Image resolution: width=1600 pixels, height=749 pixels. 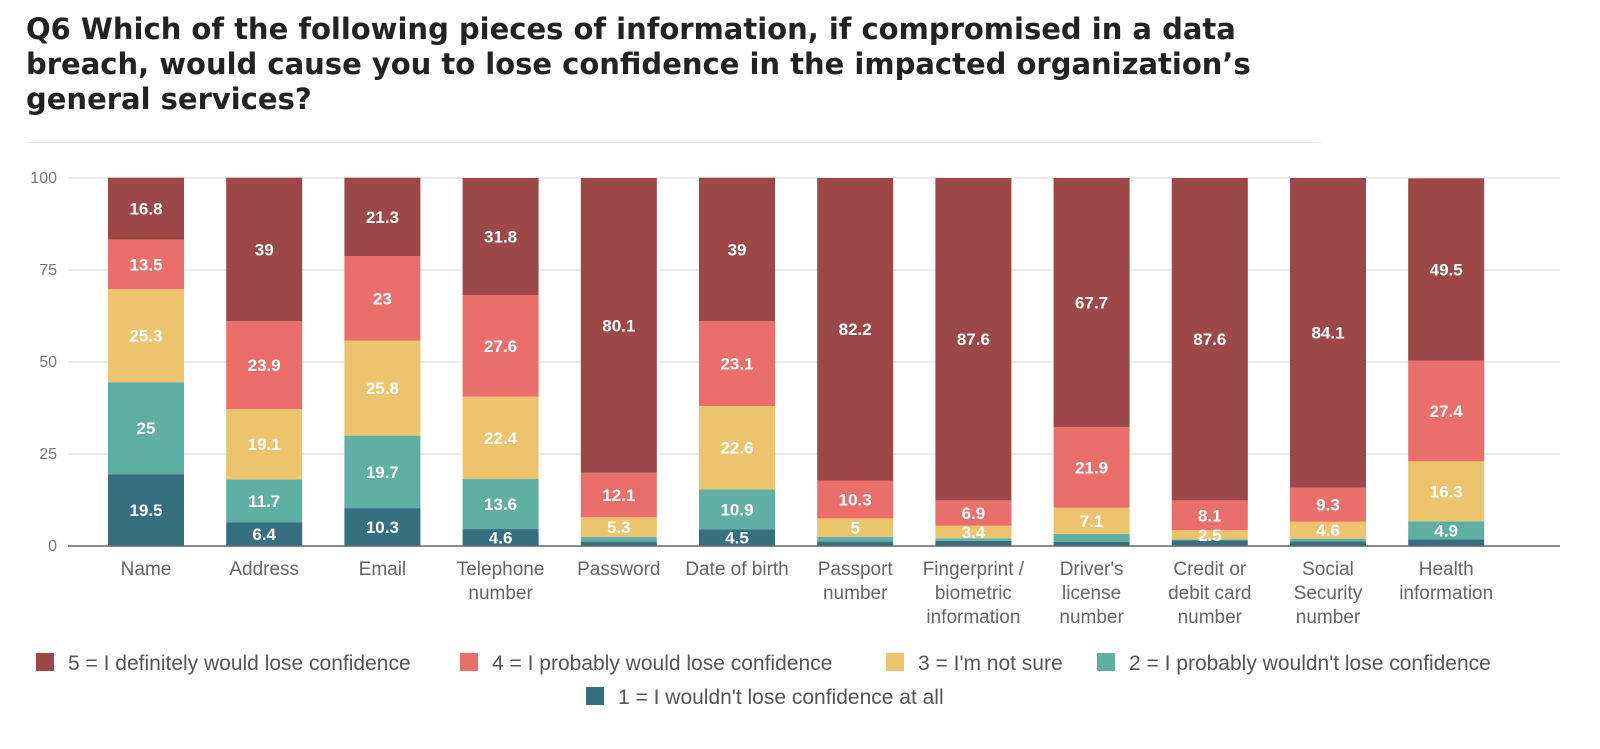 What do you see at coordinates (146, 569) in the screenshot?
I see `x-tick-label: Name` at bounding box center [146, 569].